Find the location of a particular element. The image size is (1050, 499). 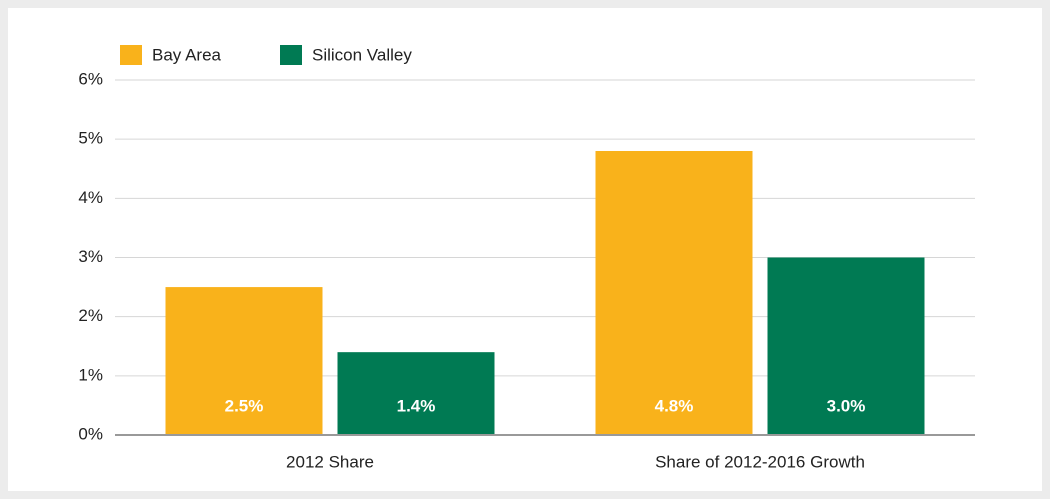

y-tick-label: 5% is located at coordinates (90, 138).